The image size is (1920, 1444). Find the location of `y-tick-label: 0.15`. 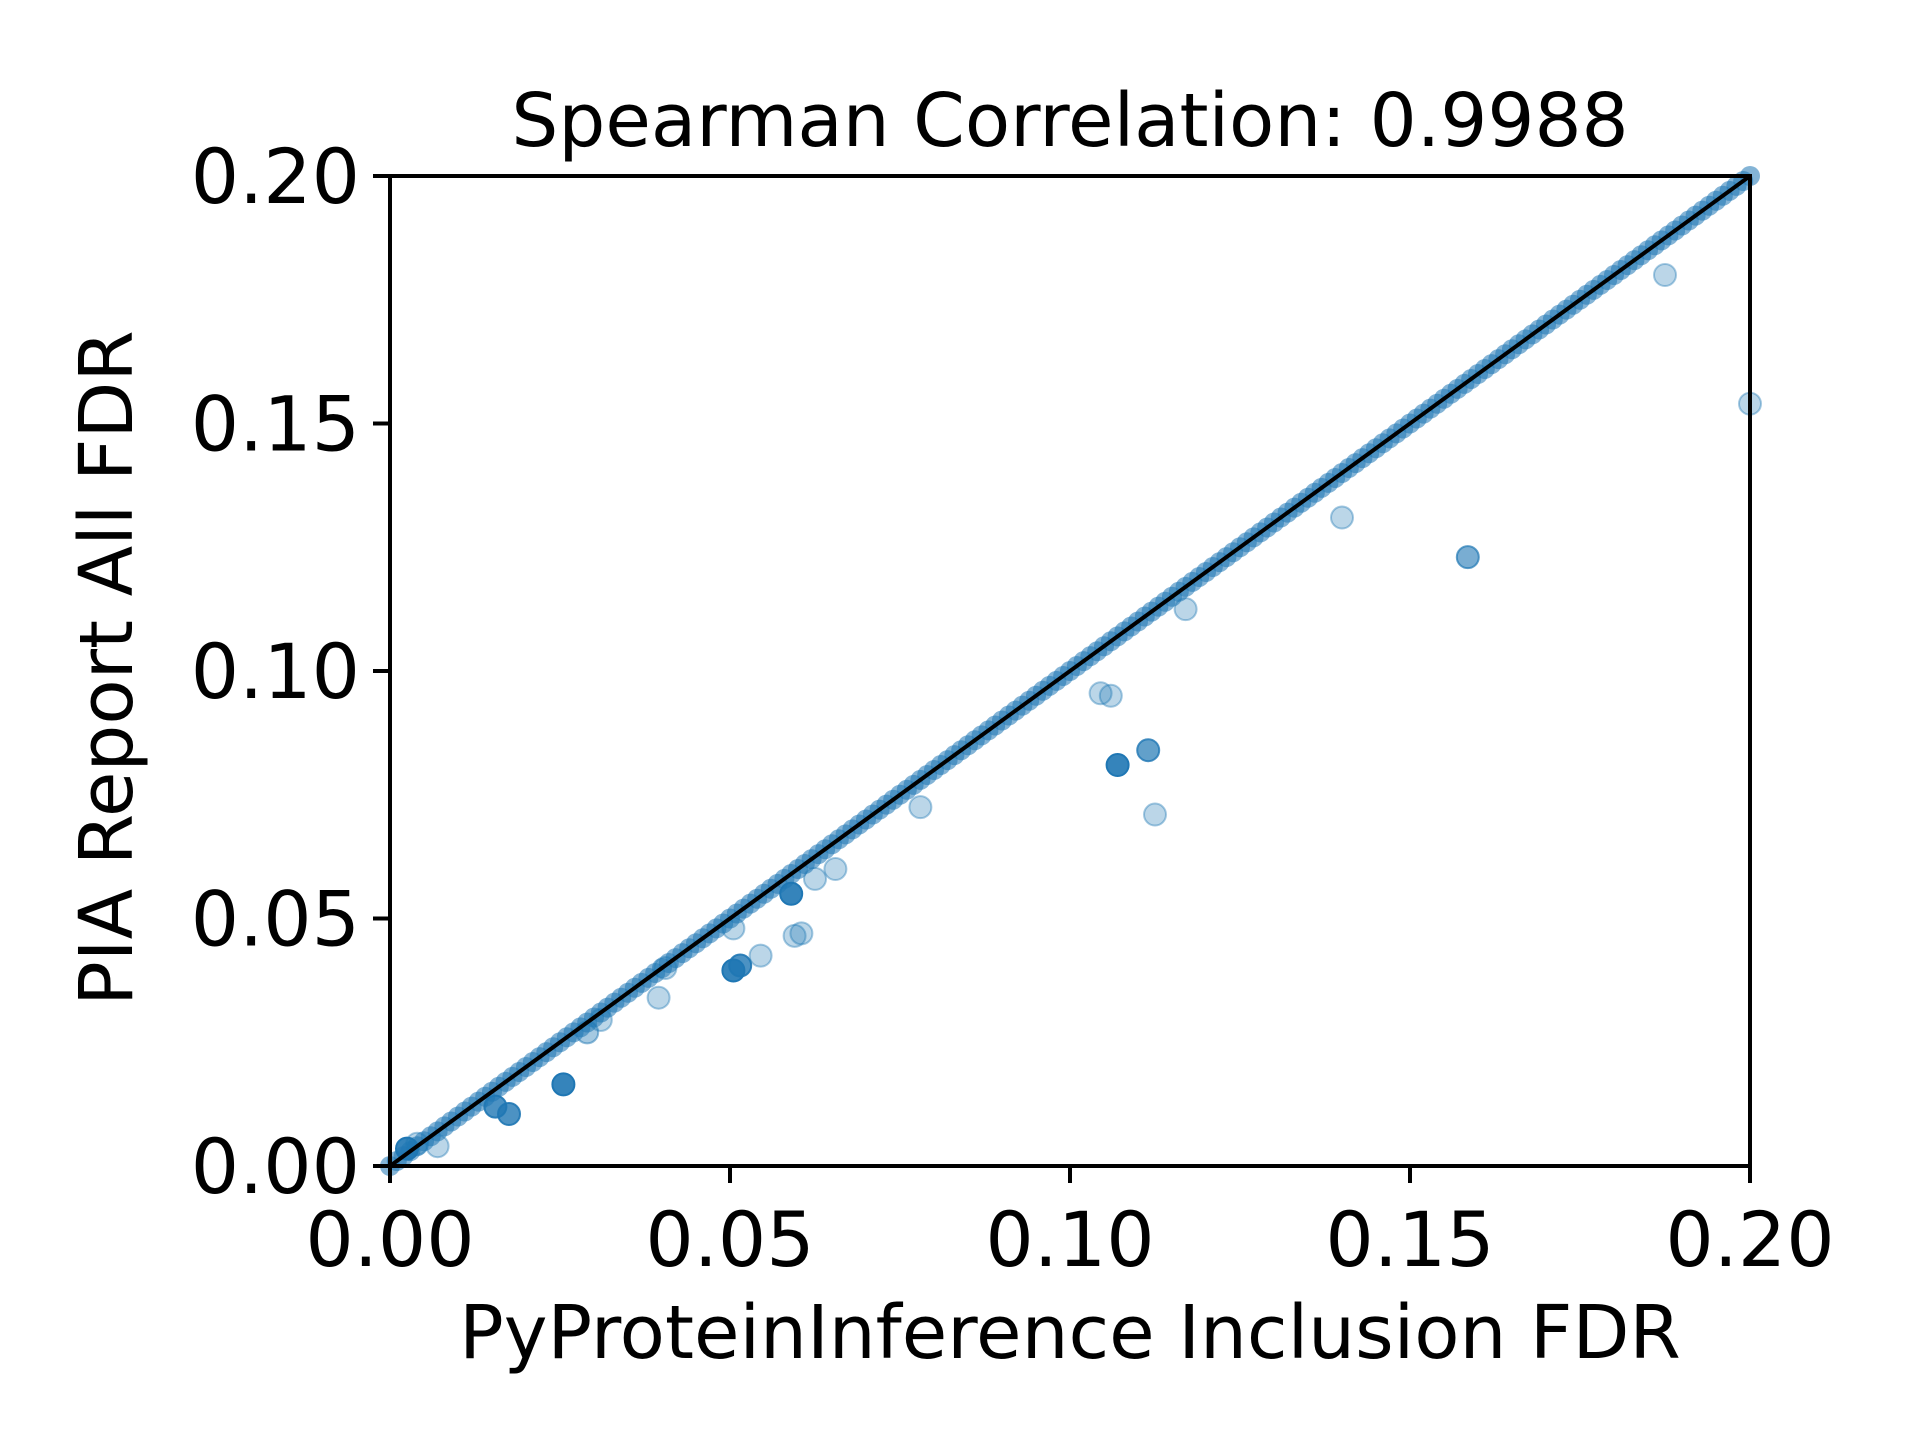

y-tick-label: 0.15 is located at coordinates (275, 424).